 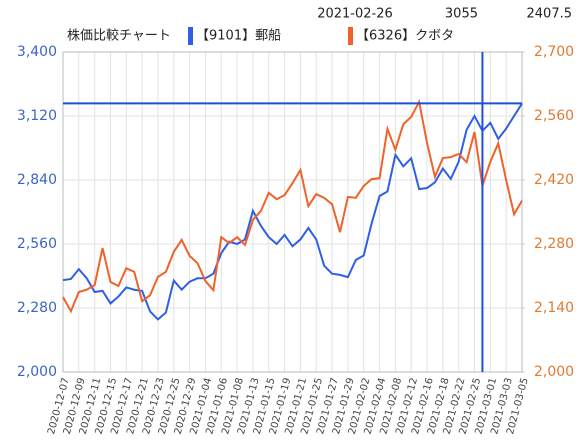 I want to click on y-tick-label: 2,280, so click(x=37, y=308).